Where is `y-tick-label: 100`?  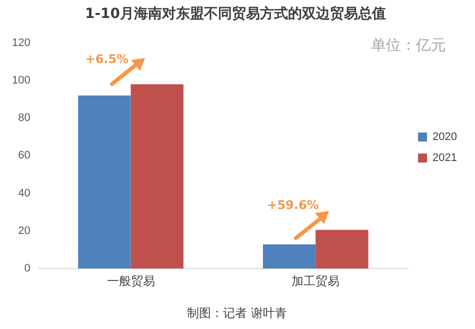
y-tick-label: 100 is located at coordinates (21, 80).